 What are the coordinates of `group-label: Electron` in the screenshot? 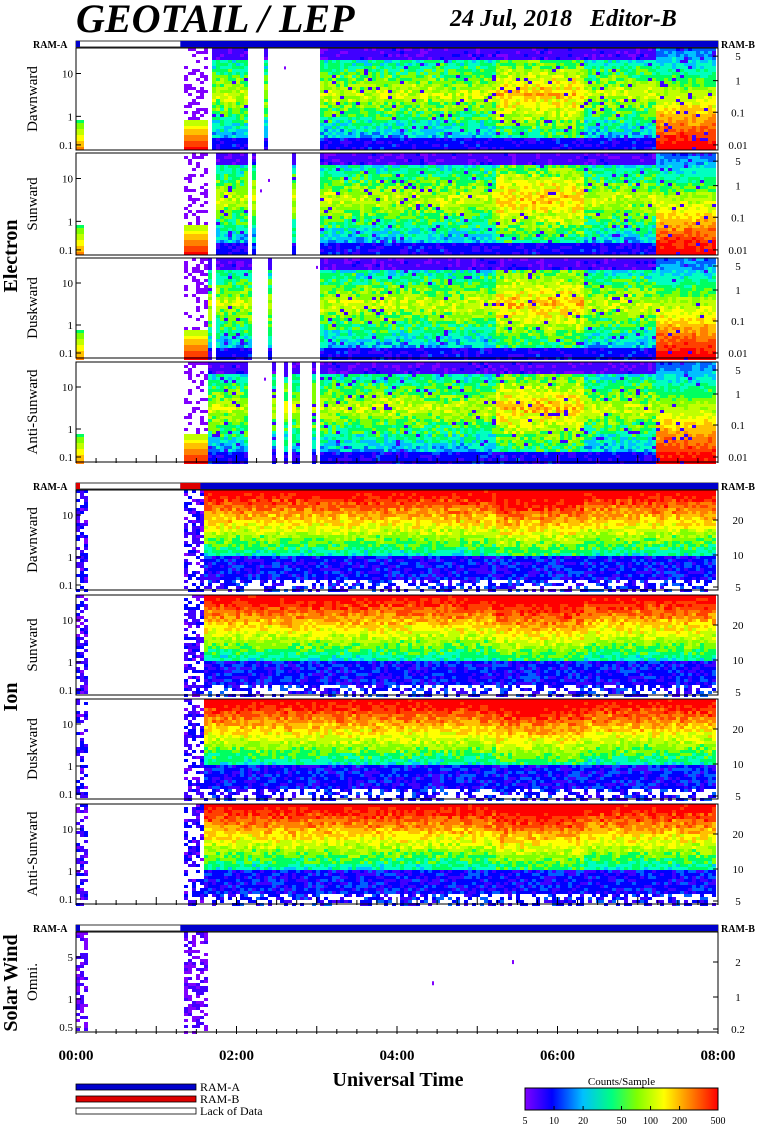 It's located at (11, 256).